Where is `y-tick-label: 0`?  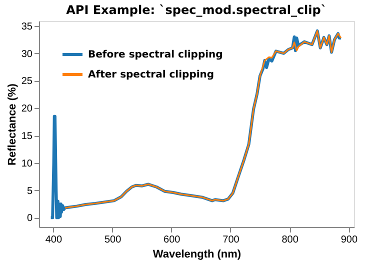
y-tick-label: 0 is located at coordinates (29, 218).